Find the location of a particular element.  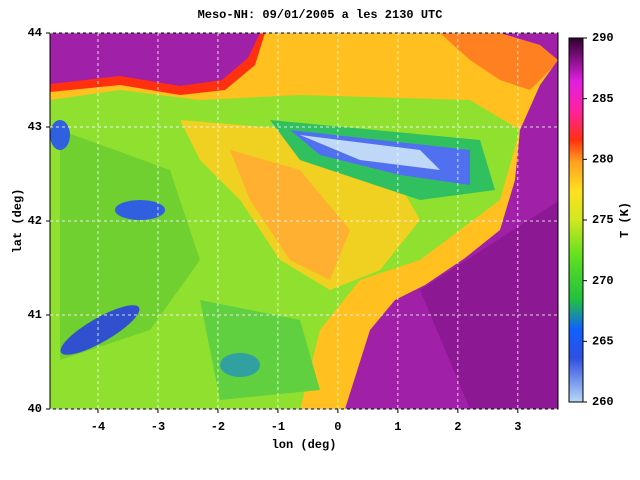

y-tick-label: 41 is located at coordinates (35, 315).